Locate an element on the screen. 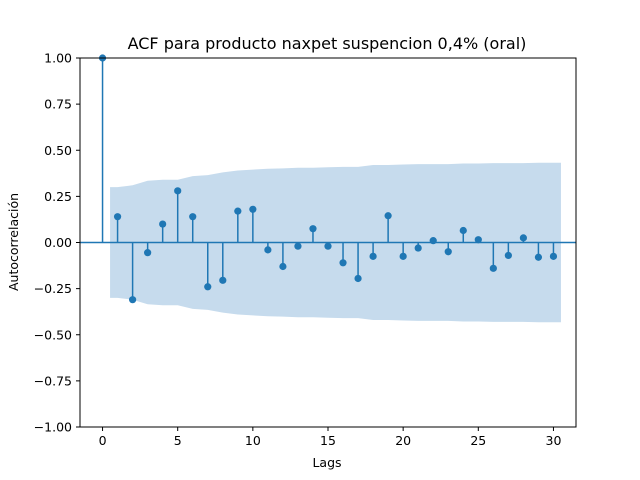 The height and width of the screenshot is (480, 640). x-axis-label: Lags is located at coordinates (326, 462).